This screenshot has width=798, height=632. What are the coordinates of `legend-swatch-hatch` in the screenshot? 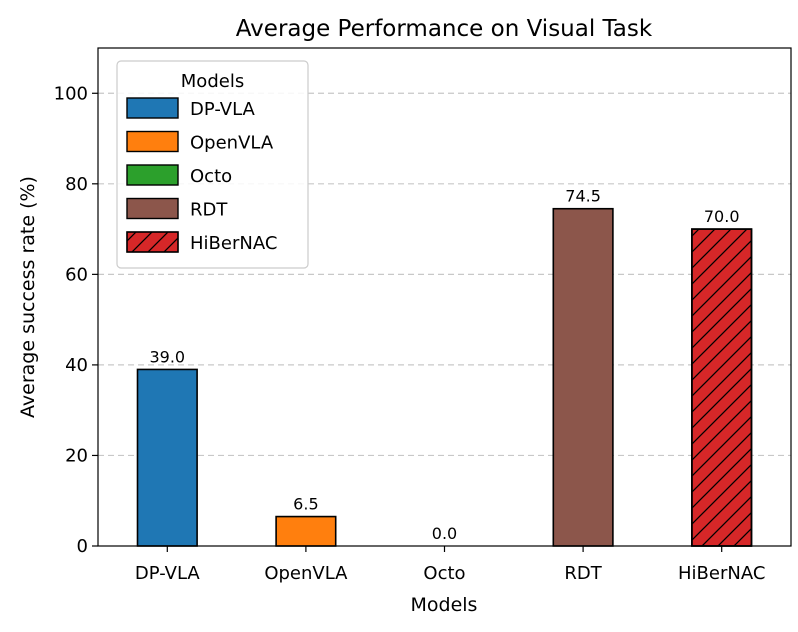 It's located at (152, 242).